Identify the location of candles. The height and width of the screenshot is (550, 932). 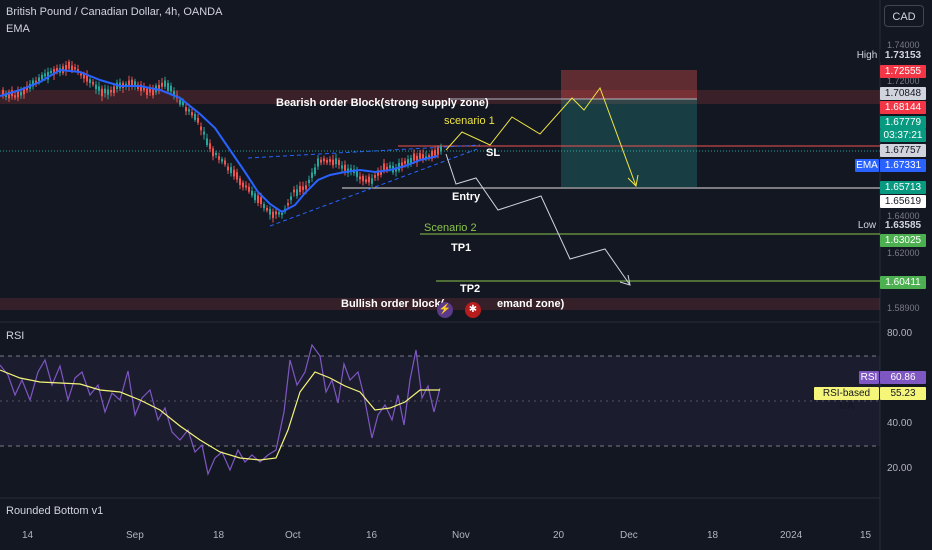
(222, 141).